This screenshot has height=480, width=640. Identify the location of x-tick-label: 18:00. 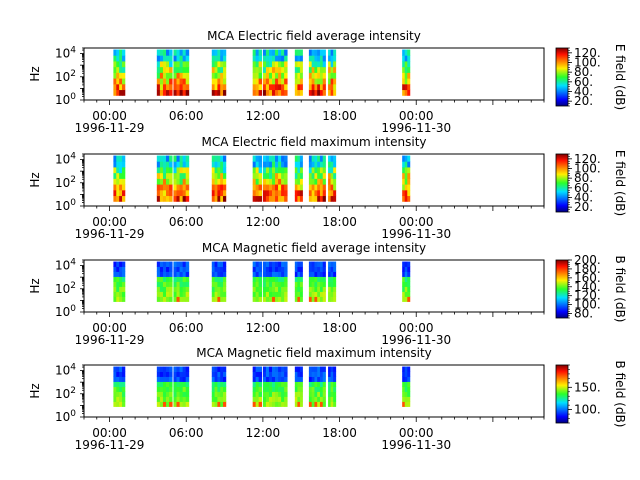
(339, 222).